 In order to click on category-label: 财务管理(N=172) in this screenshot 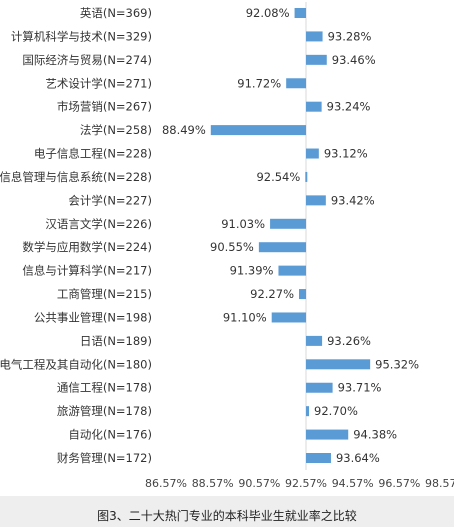, I will do `click(104, 458)`.